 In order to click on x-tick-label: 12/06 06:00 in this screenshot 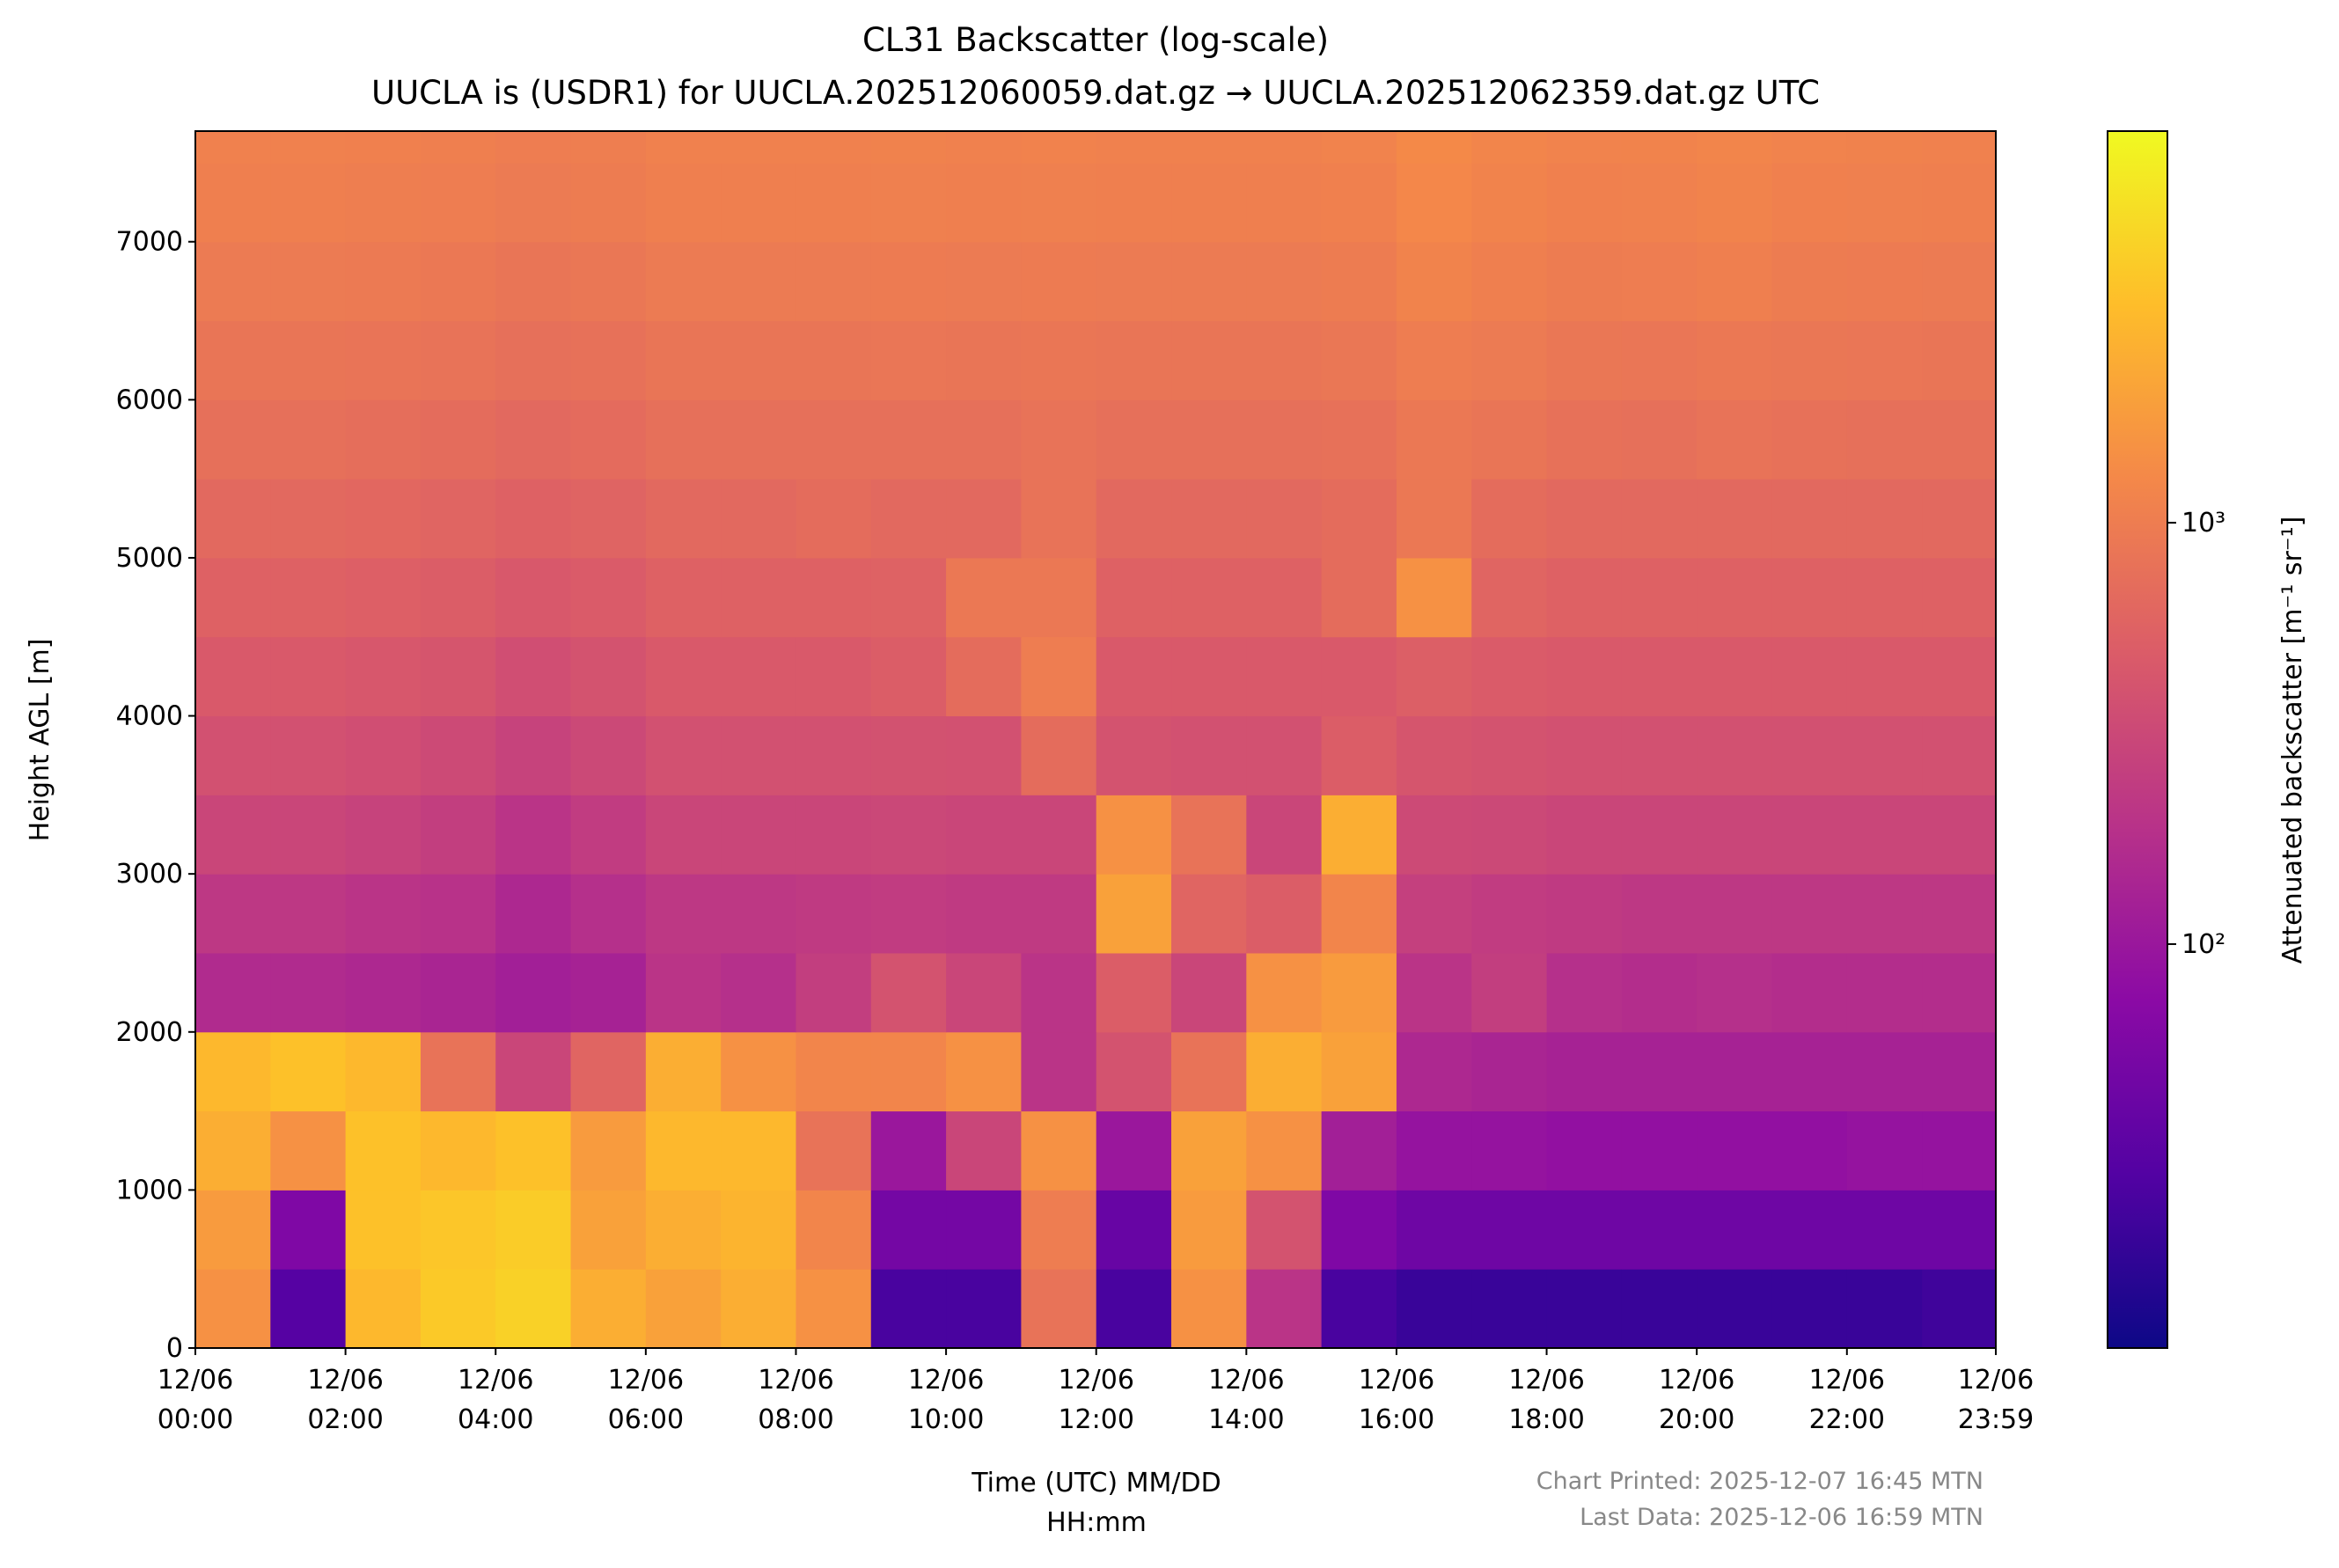, I will do `click(646, 1400)`.